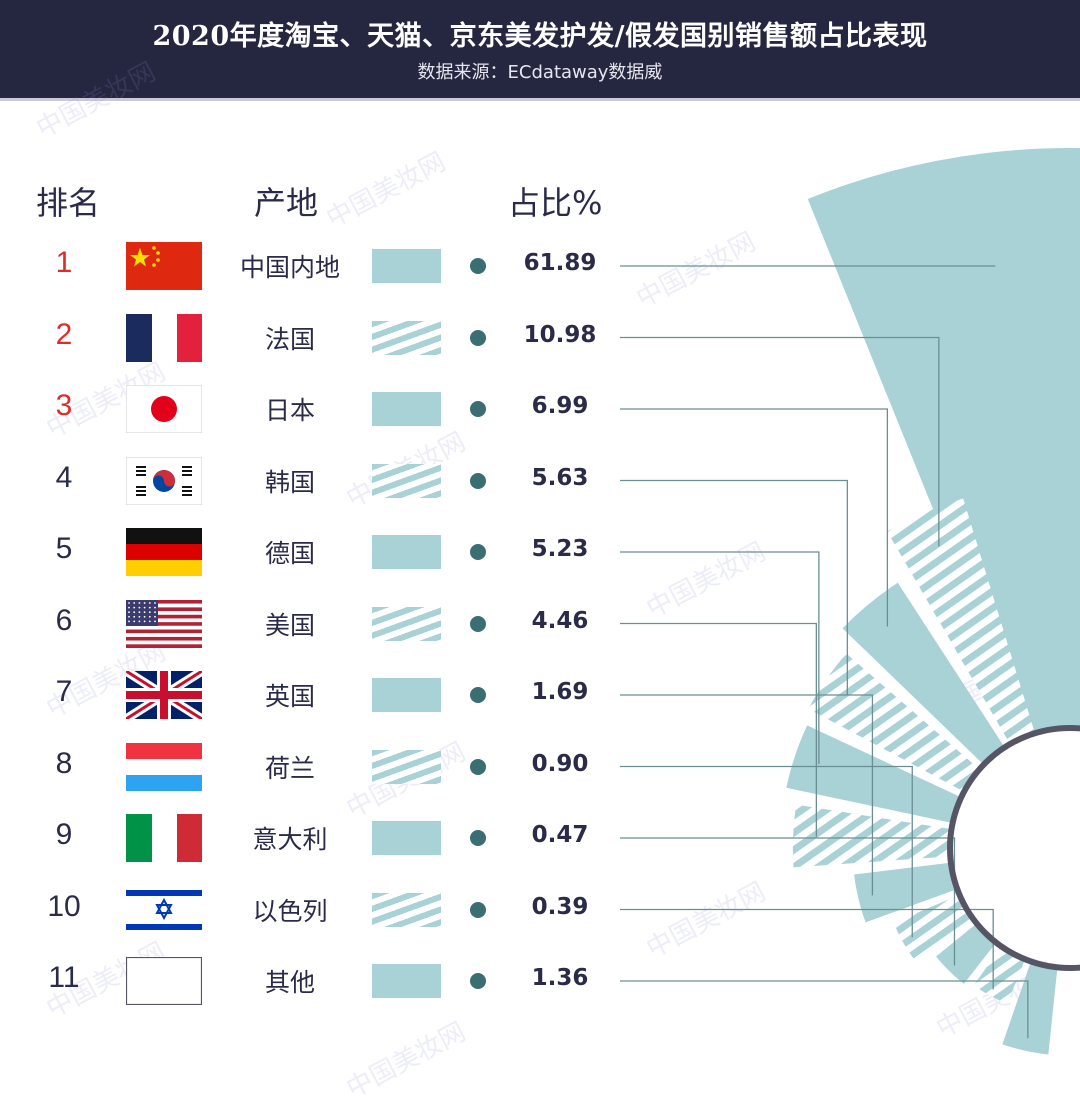 This screenshot has width=1080, height=1105. What do you see at coordinates (164, 981) in the screenshot?
I see `blank-flag-icon` at bounding box center [164, 981].